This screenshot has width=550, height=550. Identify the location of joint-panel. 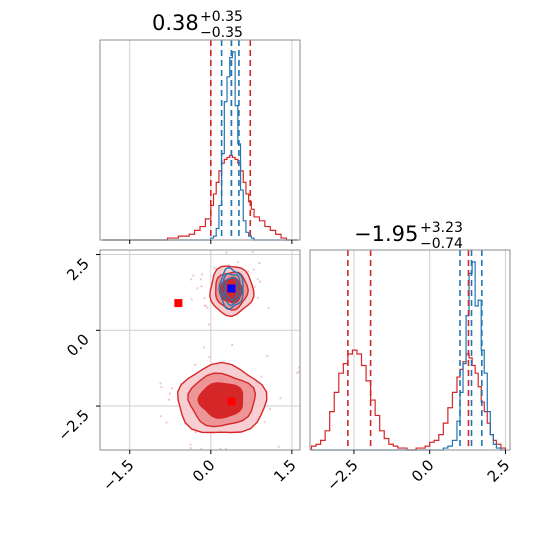
(198, 351).